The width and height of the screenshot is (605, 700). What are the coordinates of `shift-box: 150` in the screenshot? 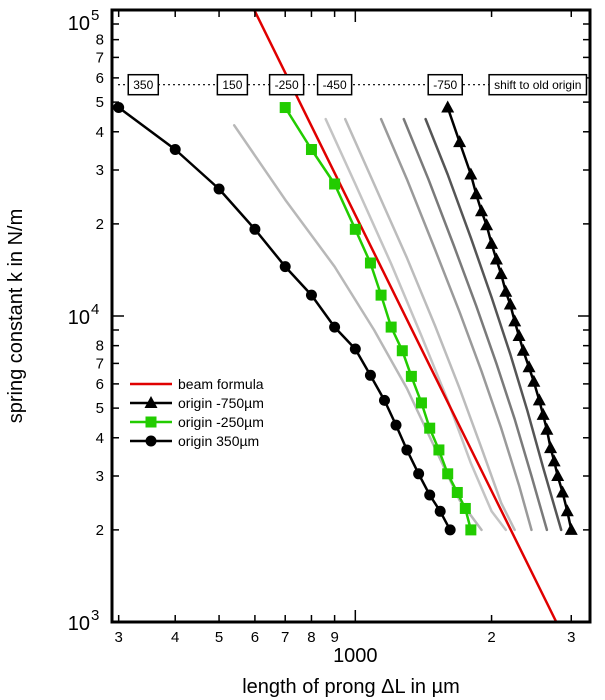 It's located at (232, 84).